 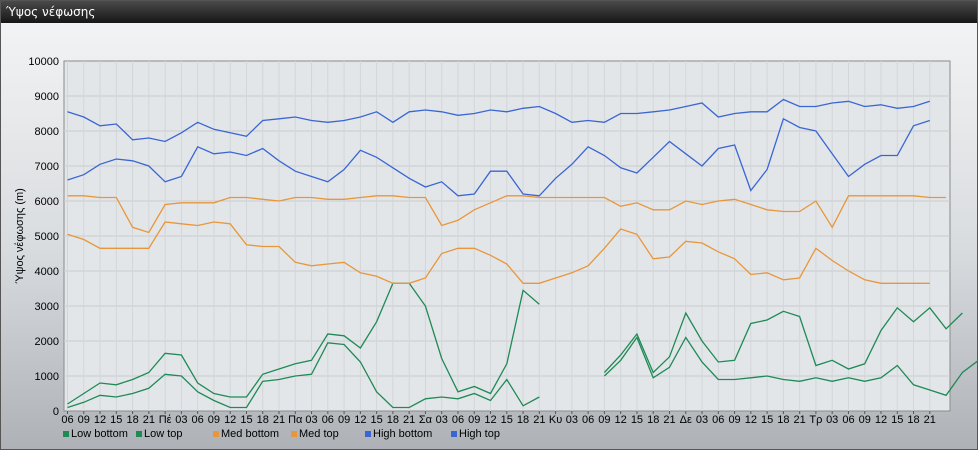 What do you see at coordinates (479, 434) in the screenshot?
I see `legend-label: High top` at bounding box center [479, 434].